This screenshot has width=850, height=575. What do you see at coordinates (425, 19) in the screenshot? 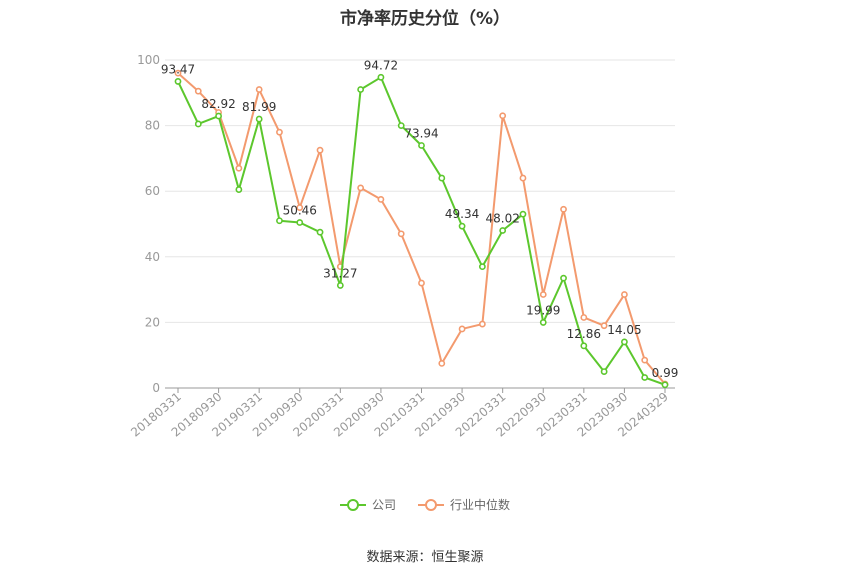
I see `chart-title: 市净率历史分位（%）` at bounding box center [425, 19].